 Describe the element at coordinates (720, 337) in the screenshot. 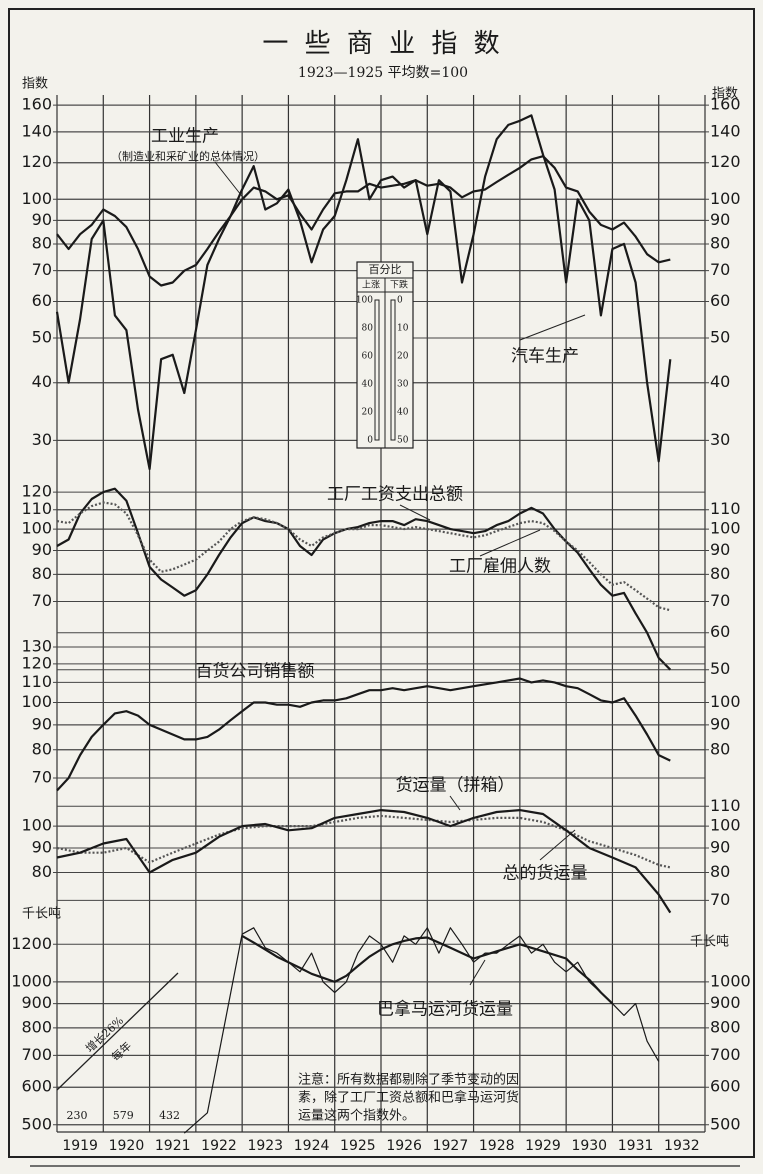

I see `y2-tick-label: 50` at that location.